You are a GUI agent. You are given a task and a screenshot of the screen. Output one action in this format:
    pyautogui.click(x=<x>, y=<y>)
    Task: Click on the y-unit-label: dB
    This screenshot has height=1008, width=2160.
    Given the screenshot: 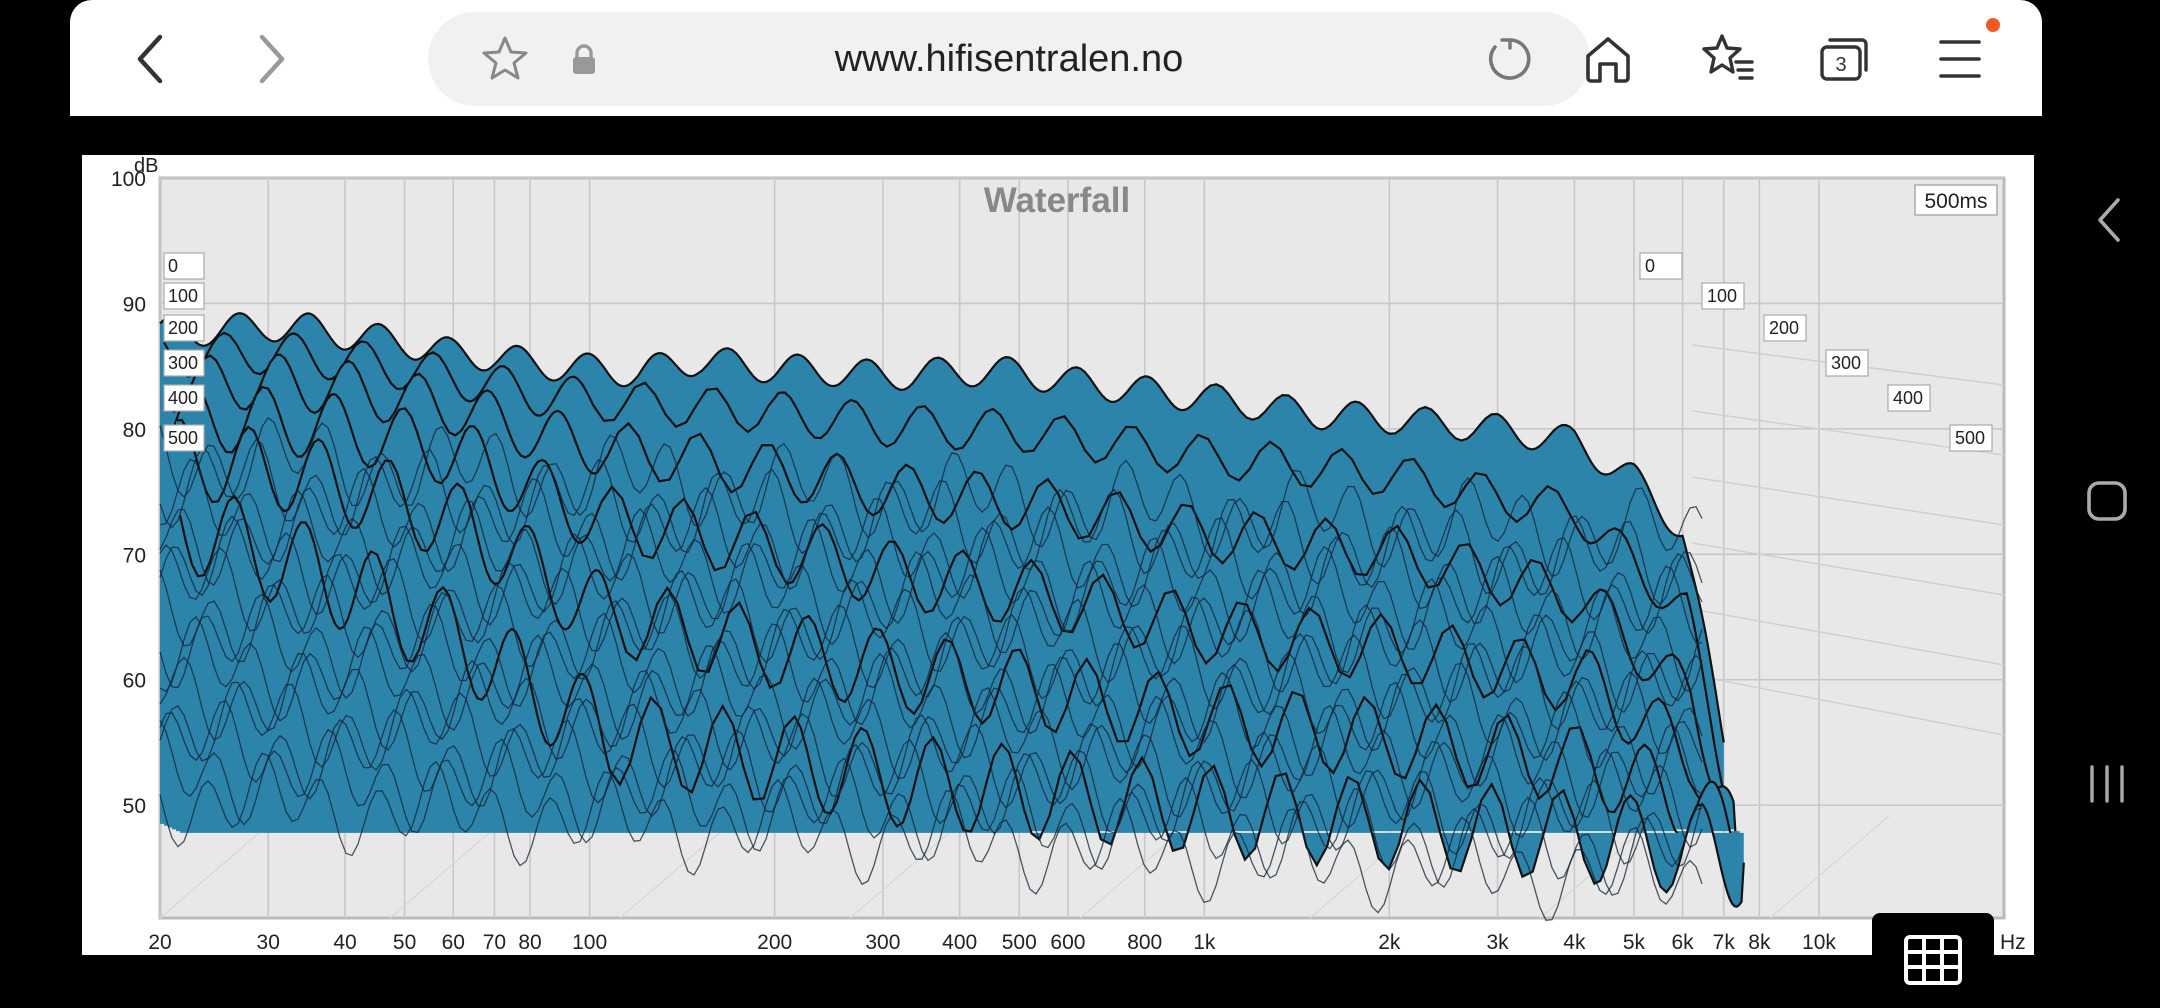 What is the action you would take?
    pyautogui.click(x=146, y=166)
    